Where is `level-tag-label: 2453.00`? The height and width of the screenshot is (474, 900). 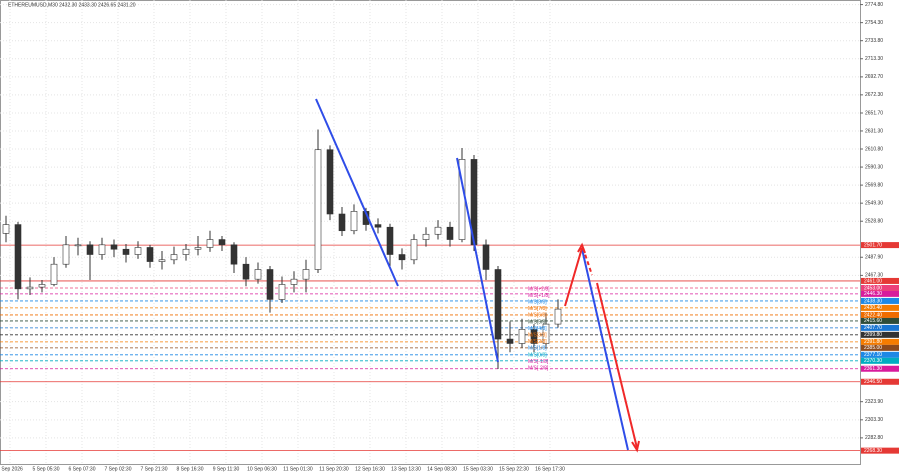 level-tag-label: 2453.00 is located at coordinates (873, 288).